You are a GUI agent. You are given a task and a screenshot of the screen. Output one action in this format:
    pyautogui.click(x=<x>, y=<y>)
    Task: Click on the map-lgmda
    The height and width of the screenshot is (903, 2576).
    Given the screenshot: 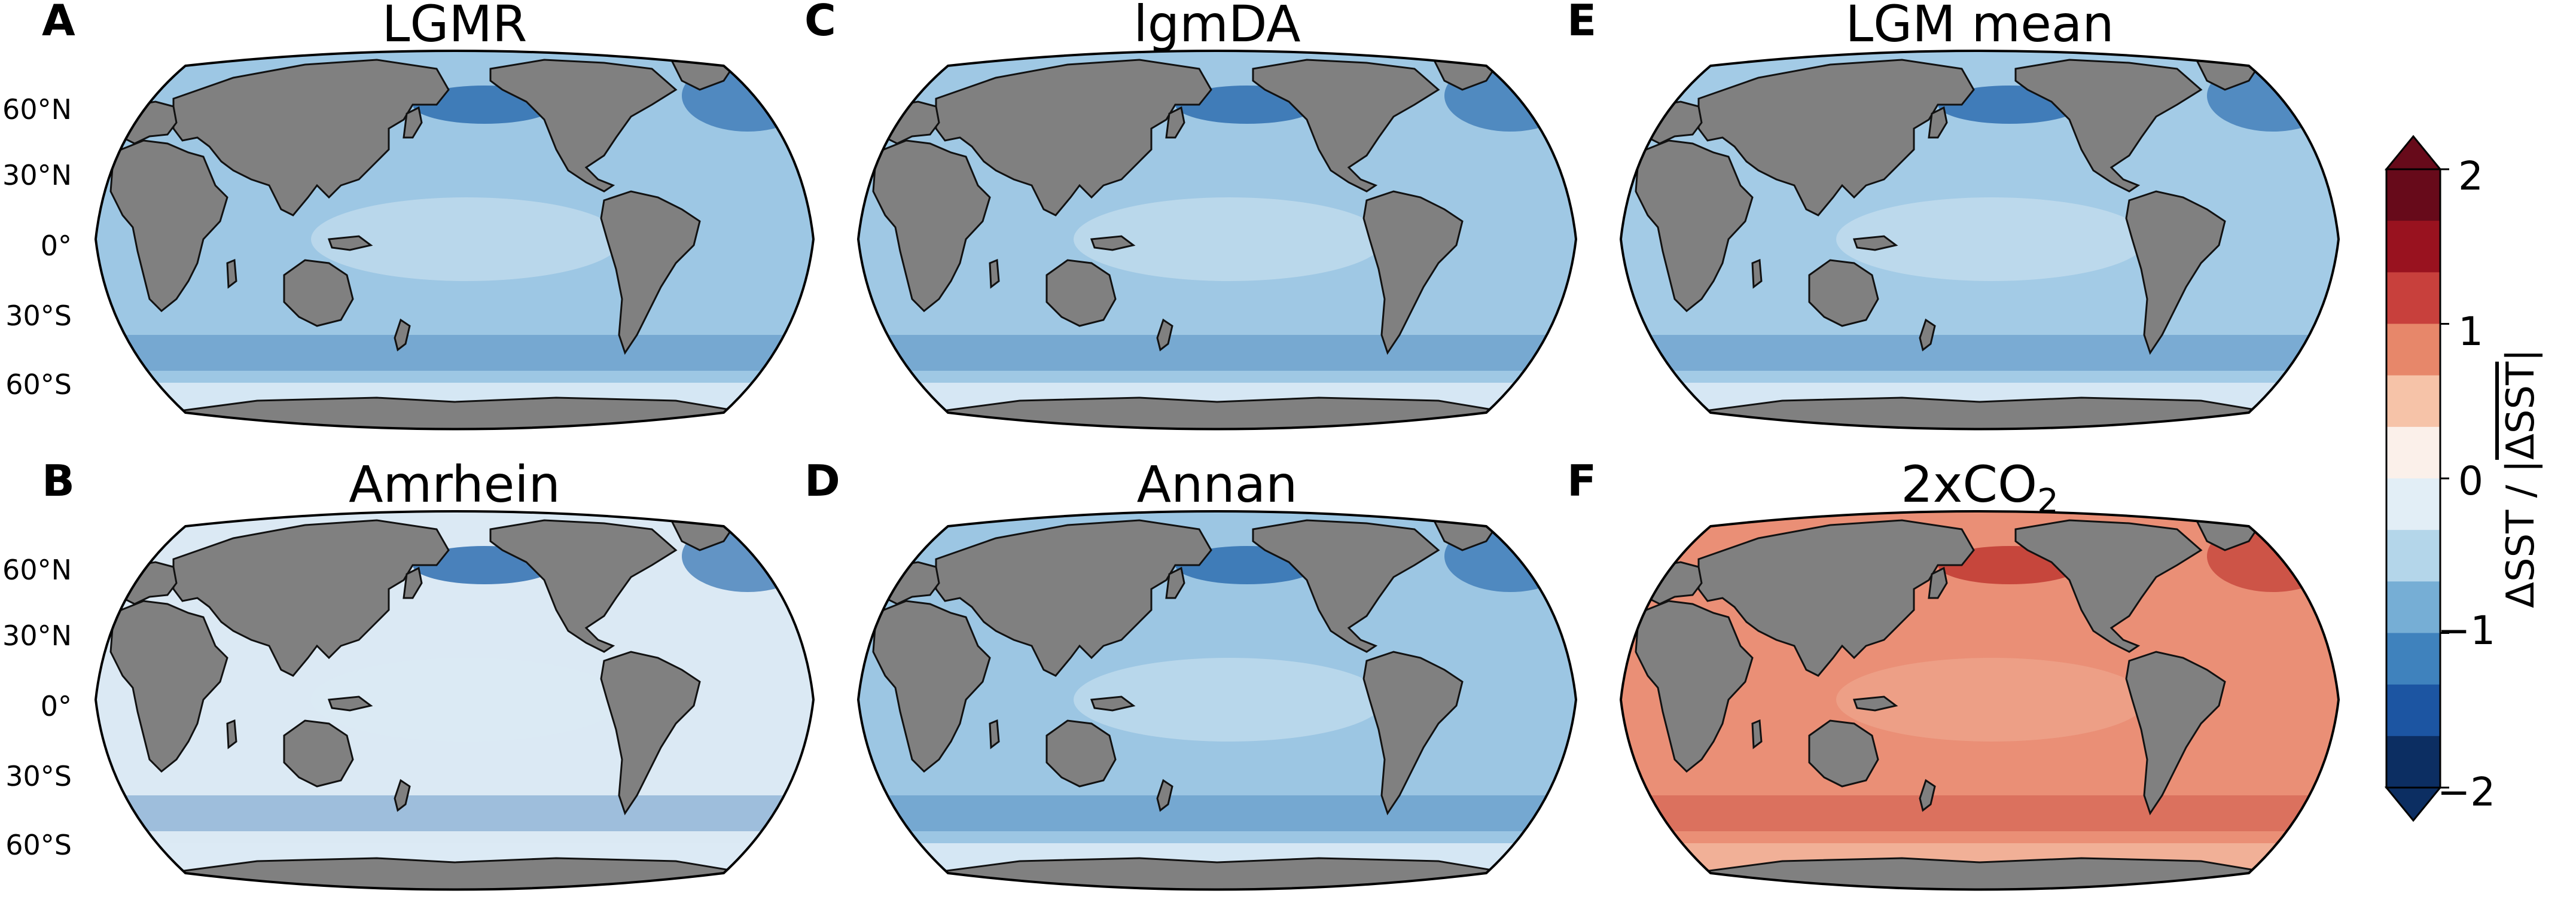 What is the action you would take?
    pyautogui.click(x=1217, y=240)
    